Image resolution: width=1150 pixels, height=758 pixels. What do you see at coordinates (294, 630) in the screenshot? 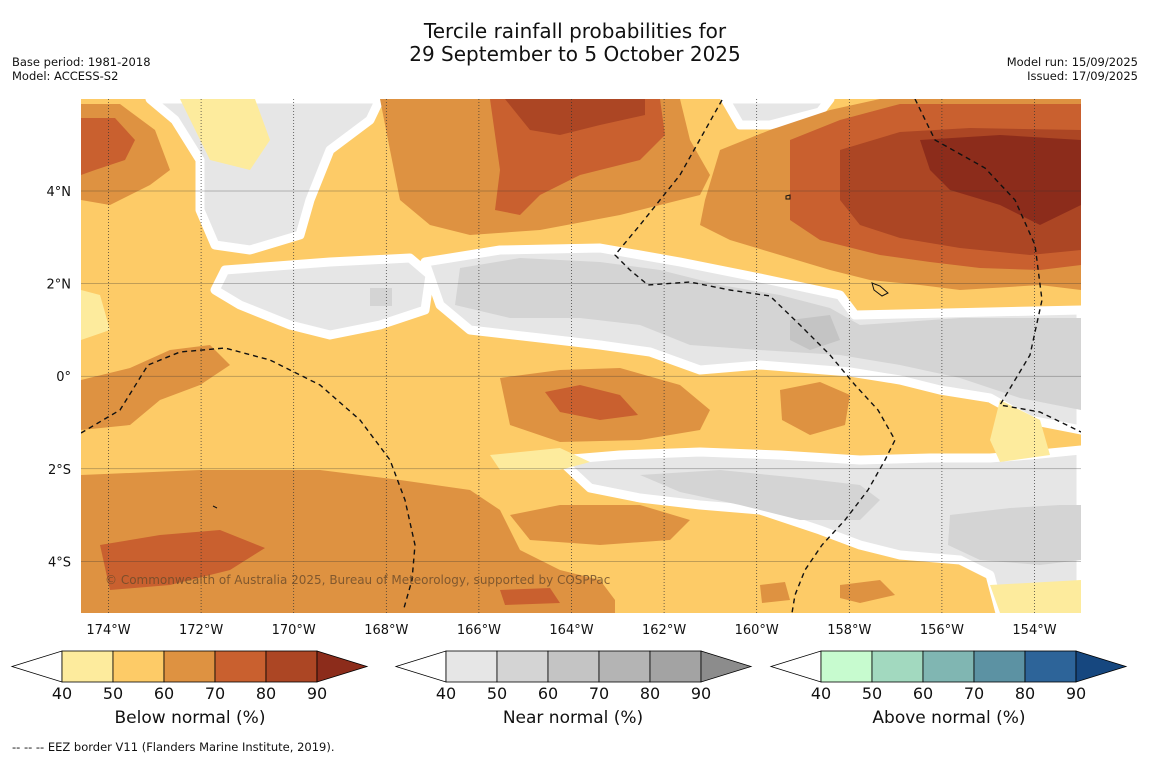
I see `lon-tick-label: 170°W` at bounding box center [294, 630].